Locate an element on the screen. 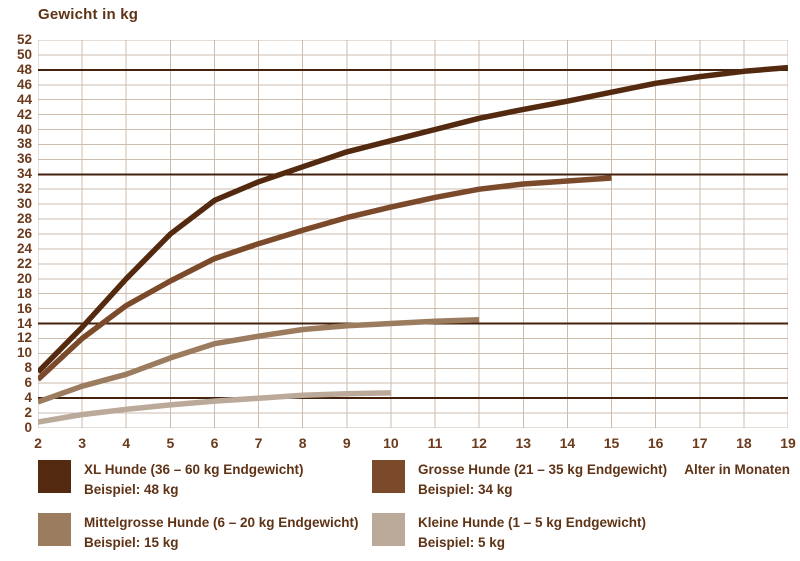  x-tick-label: 13 is located at coordinates (523, 443).